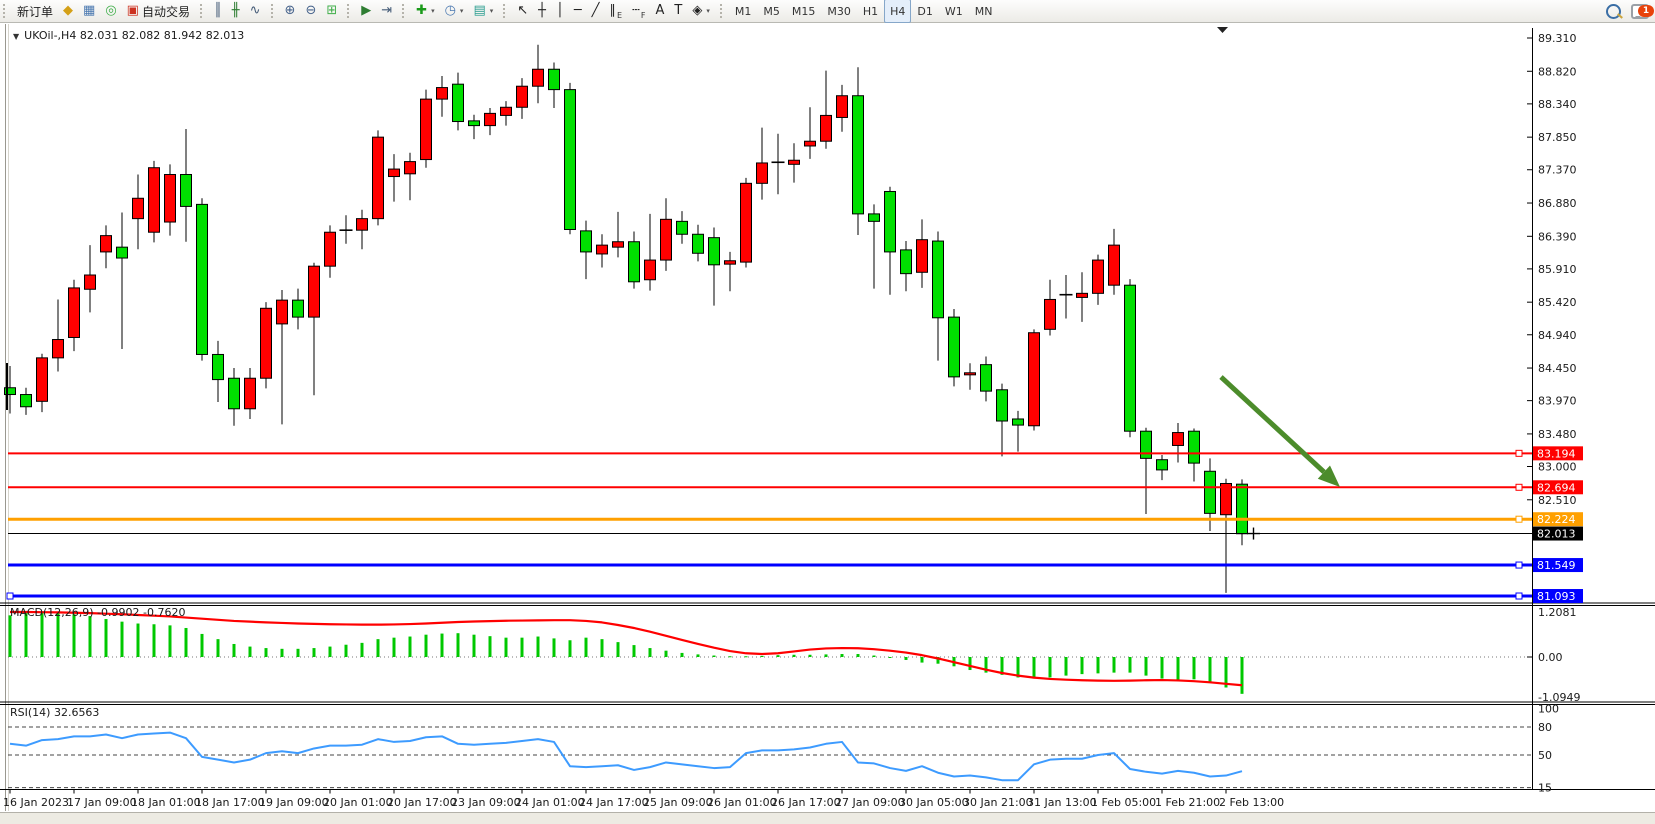  What do you see at coordinates (128, 35) in the screenshot?
I see `chart-title: ▼ UKOil-,H4 82.031 82.082 81.942 82.013` at bounding box center [128, 35].